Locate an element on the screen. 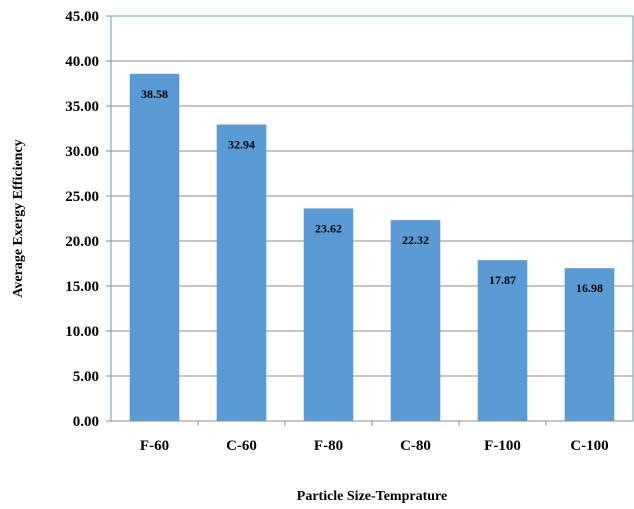  data-label: 23.62 is located at coordinates (328, 228).